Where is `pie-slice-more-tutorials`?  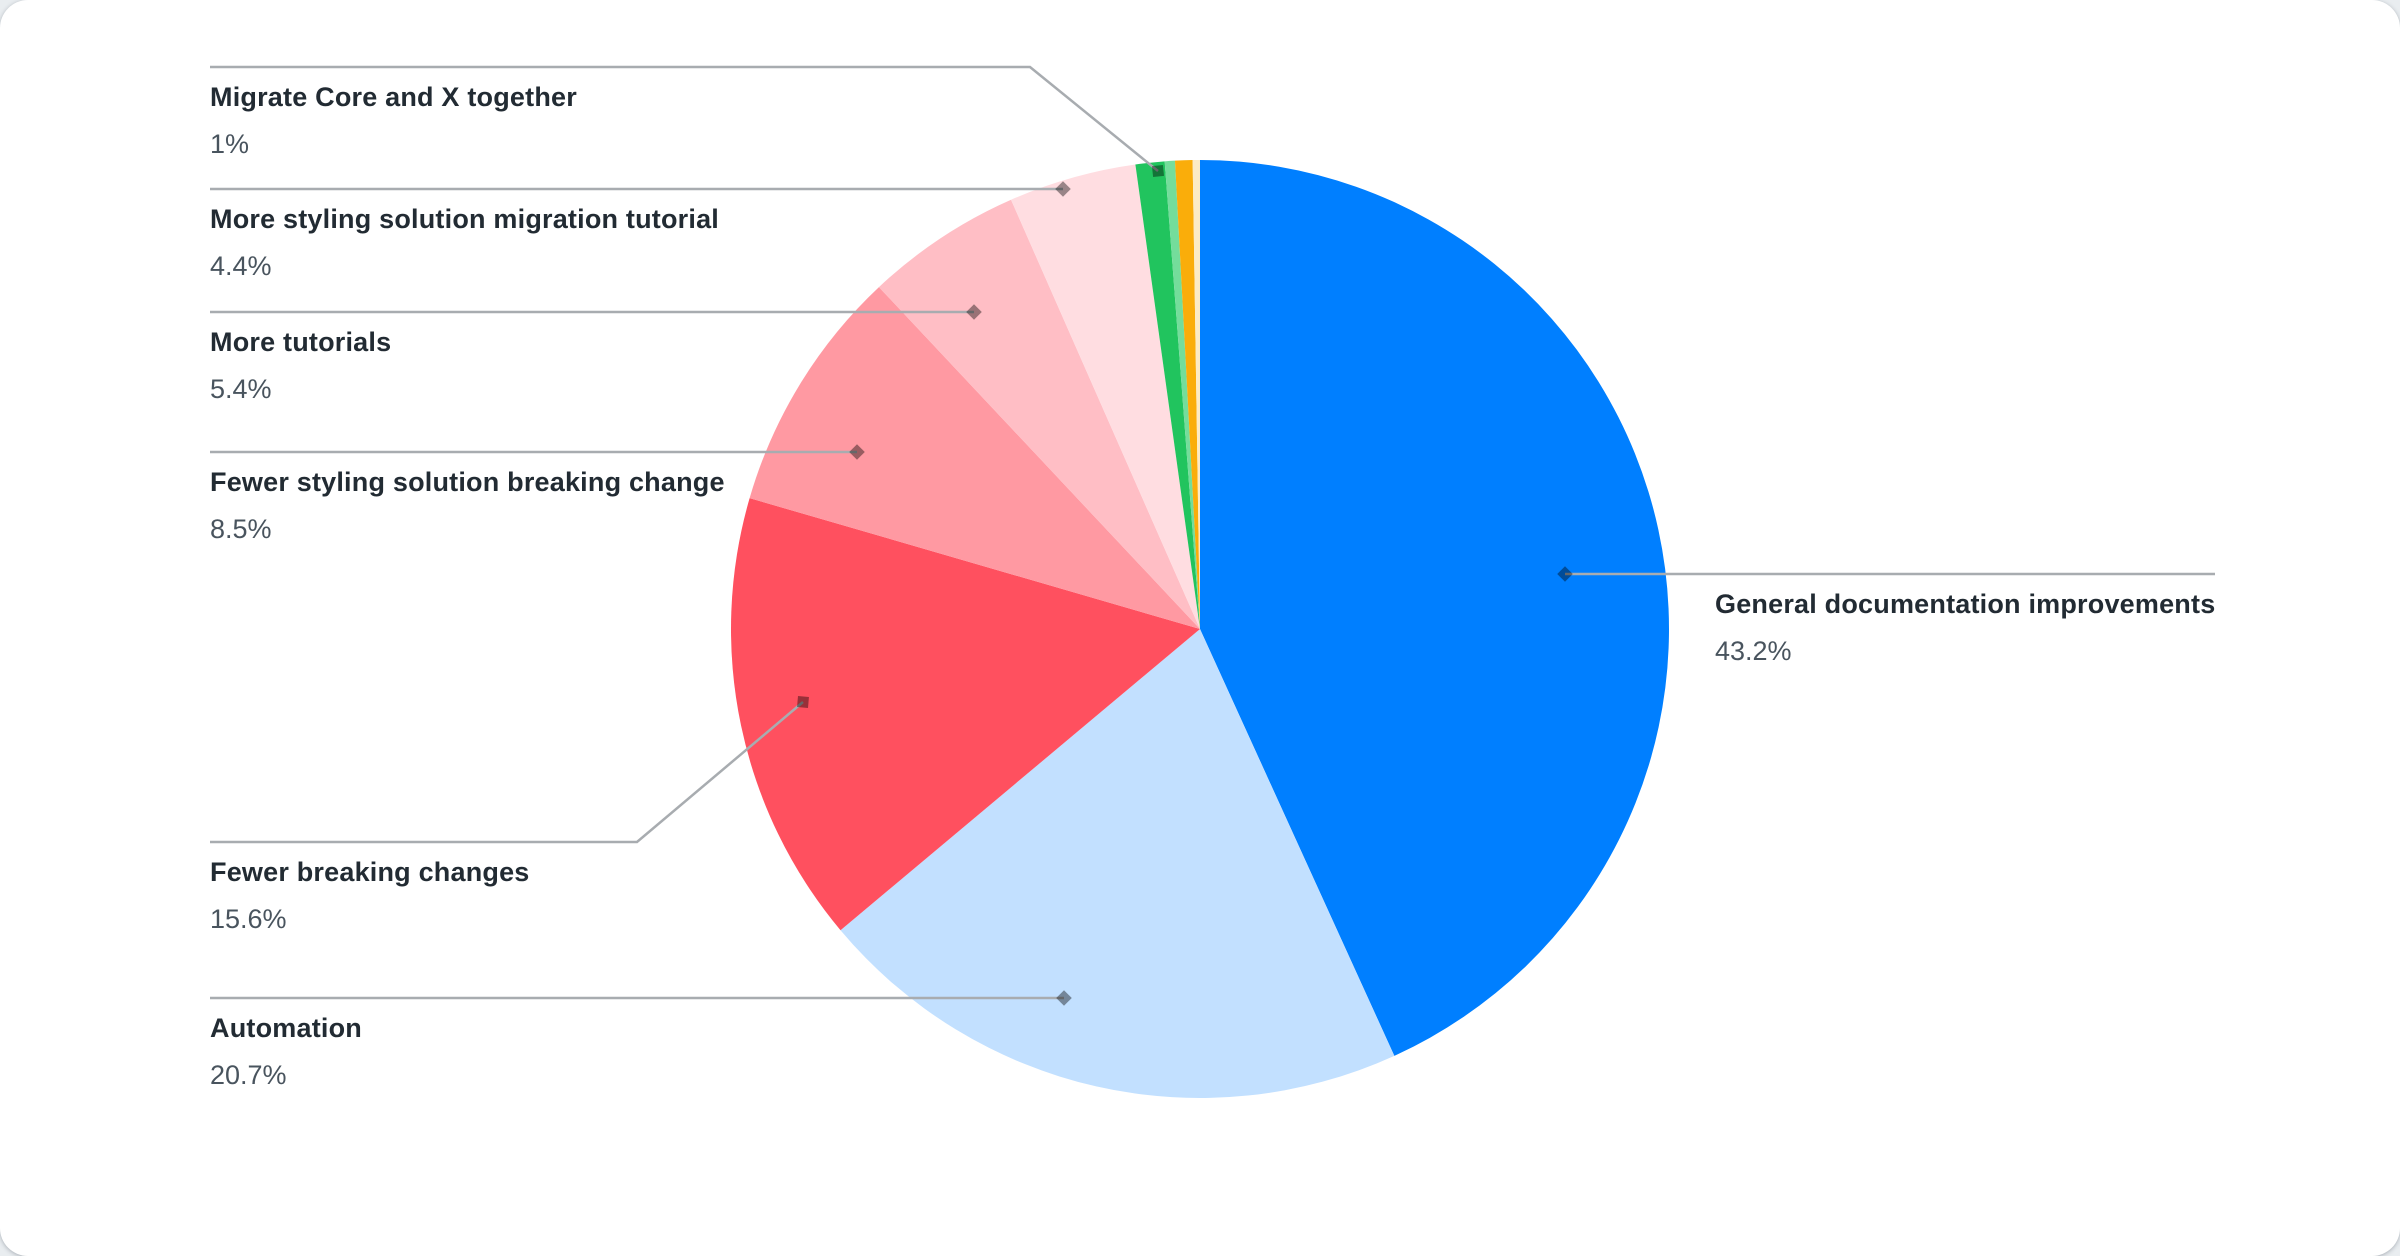 pie-slice-more-tutorials is located at coordinates (1039, 414).